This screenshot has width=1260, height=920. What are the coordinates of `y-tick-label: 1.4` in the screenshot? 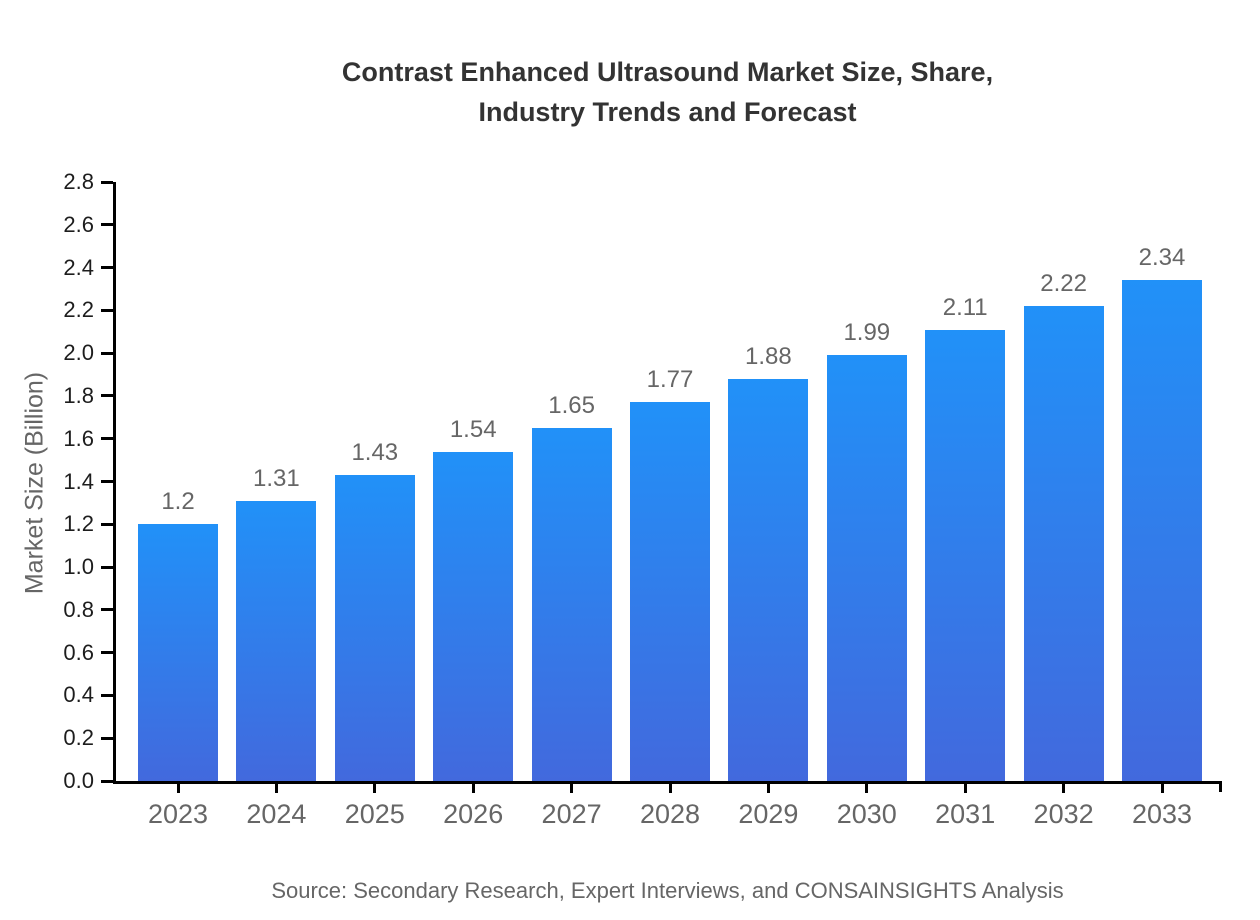 It's located at (78, 481).